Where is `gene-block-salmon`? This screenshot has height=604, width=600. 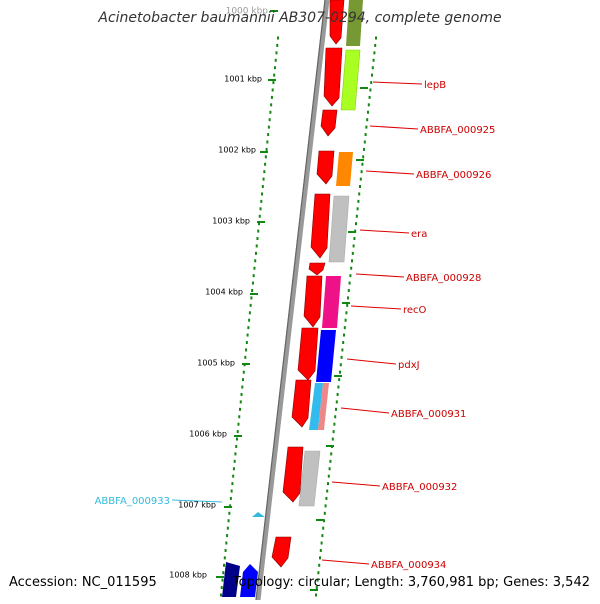
gene-block-salmon is located at coordinates (323, 406).